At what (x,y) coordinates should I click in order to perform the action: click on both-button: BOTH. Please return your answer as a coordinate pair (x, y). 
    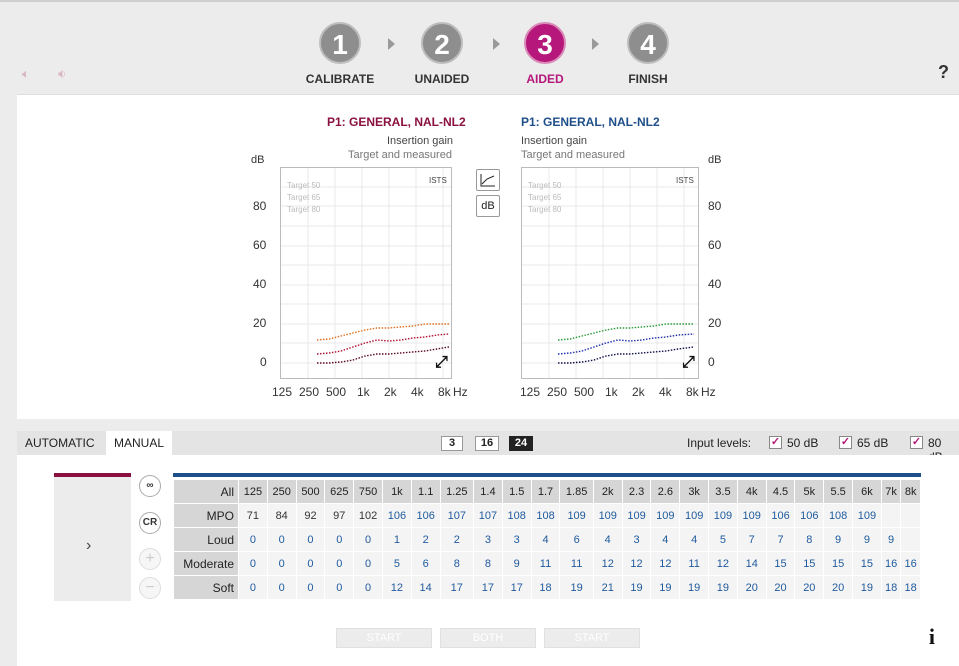
    Looking at the image, I should click on (488, 638).